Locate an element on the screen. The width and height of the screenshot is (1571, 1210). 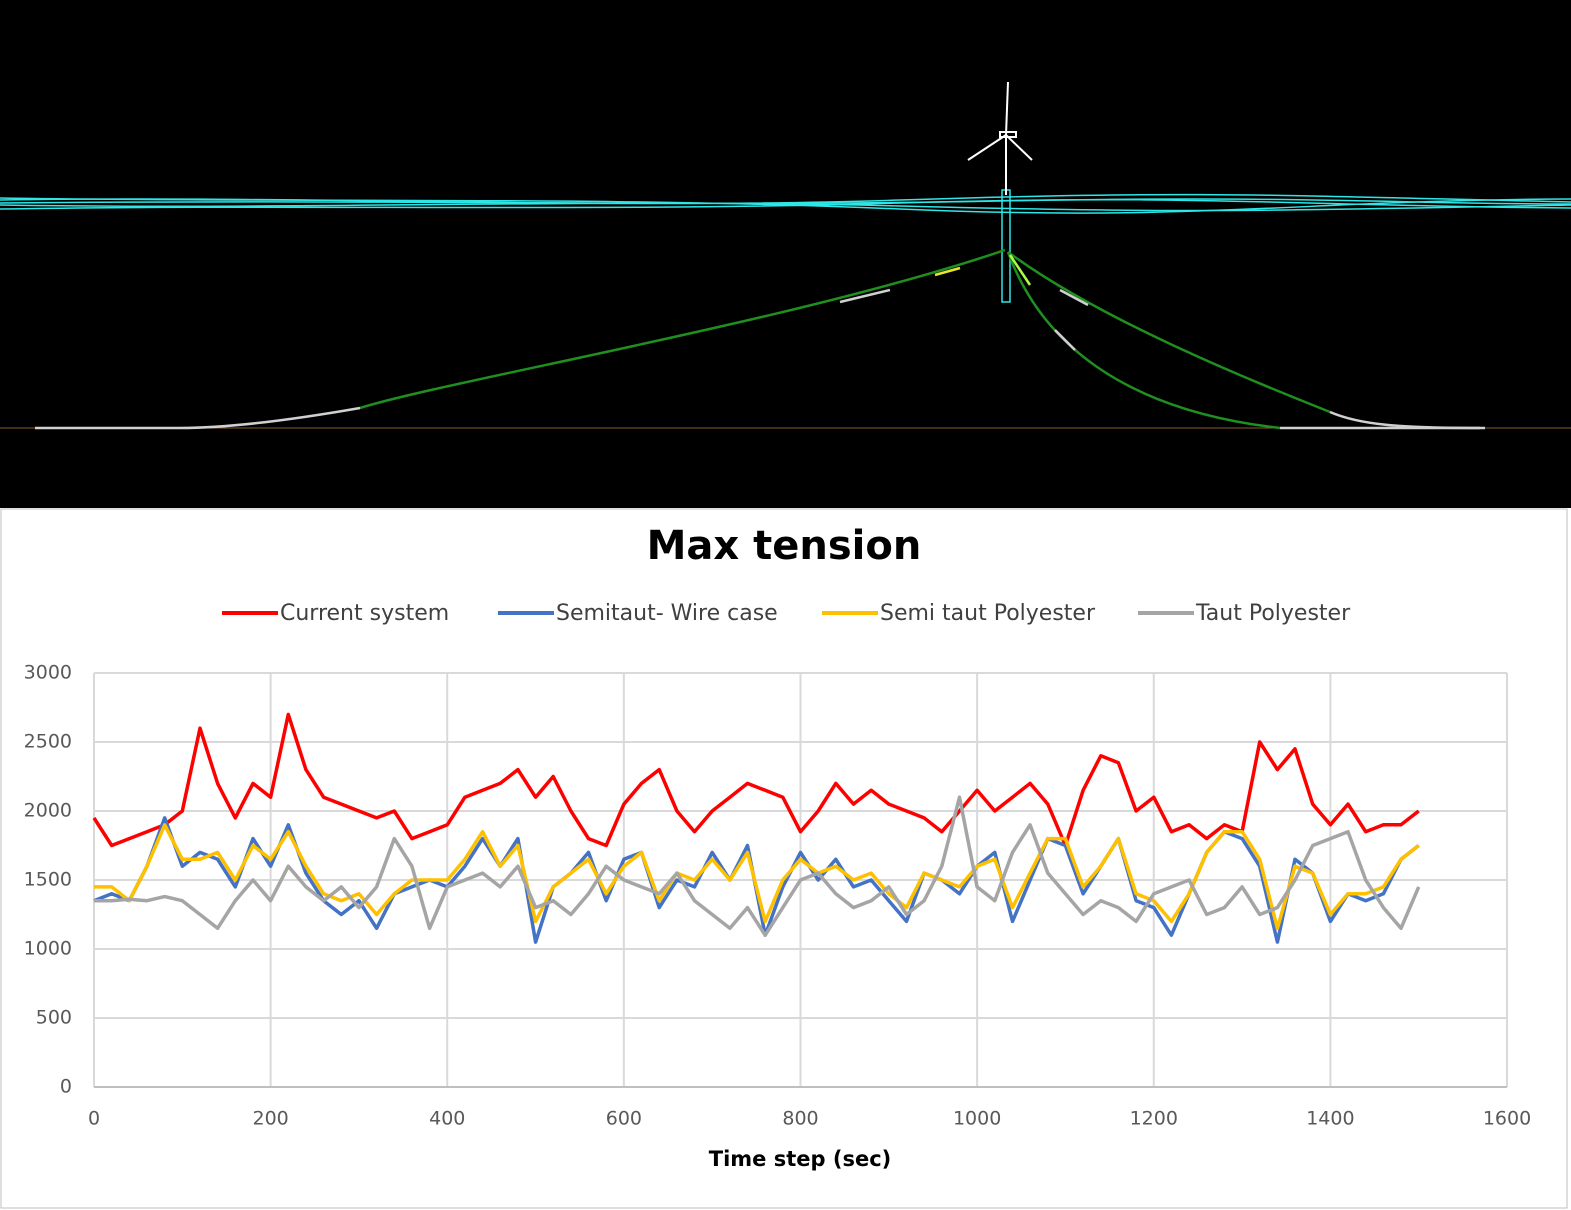
y-tick-label: 2000 is located at coordinates (48, 811).